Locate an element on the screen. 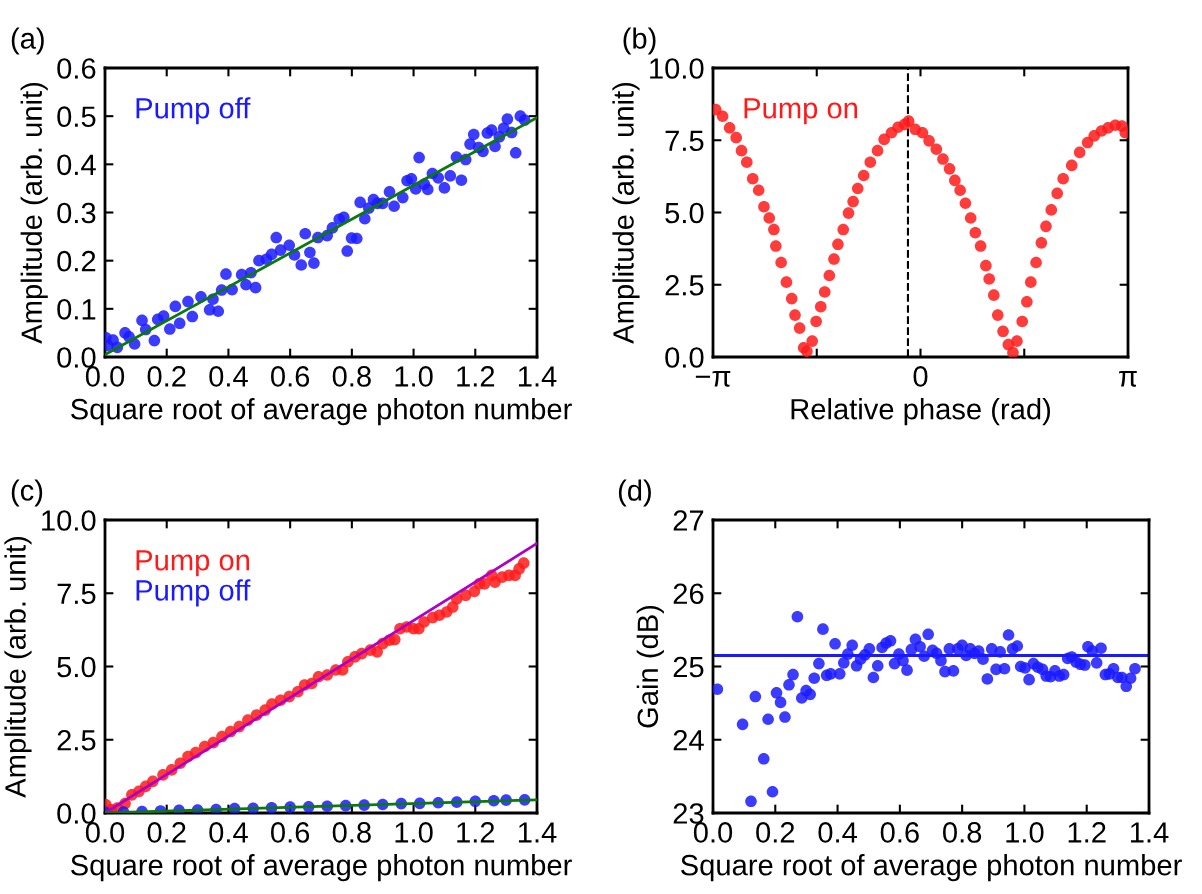  y-tick-label: 0.6 is located at coordinates (76, 68).